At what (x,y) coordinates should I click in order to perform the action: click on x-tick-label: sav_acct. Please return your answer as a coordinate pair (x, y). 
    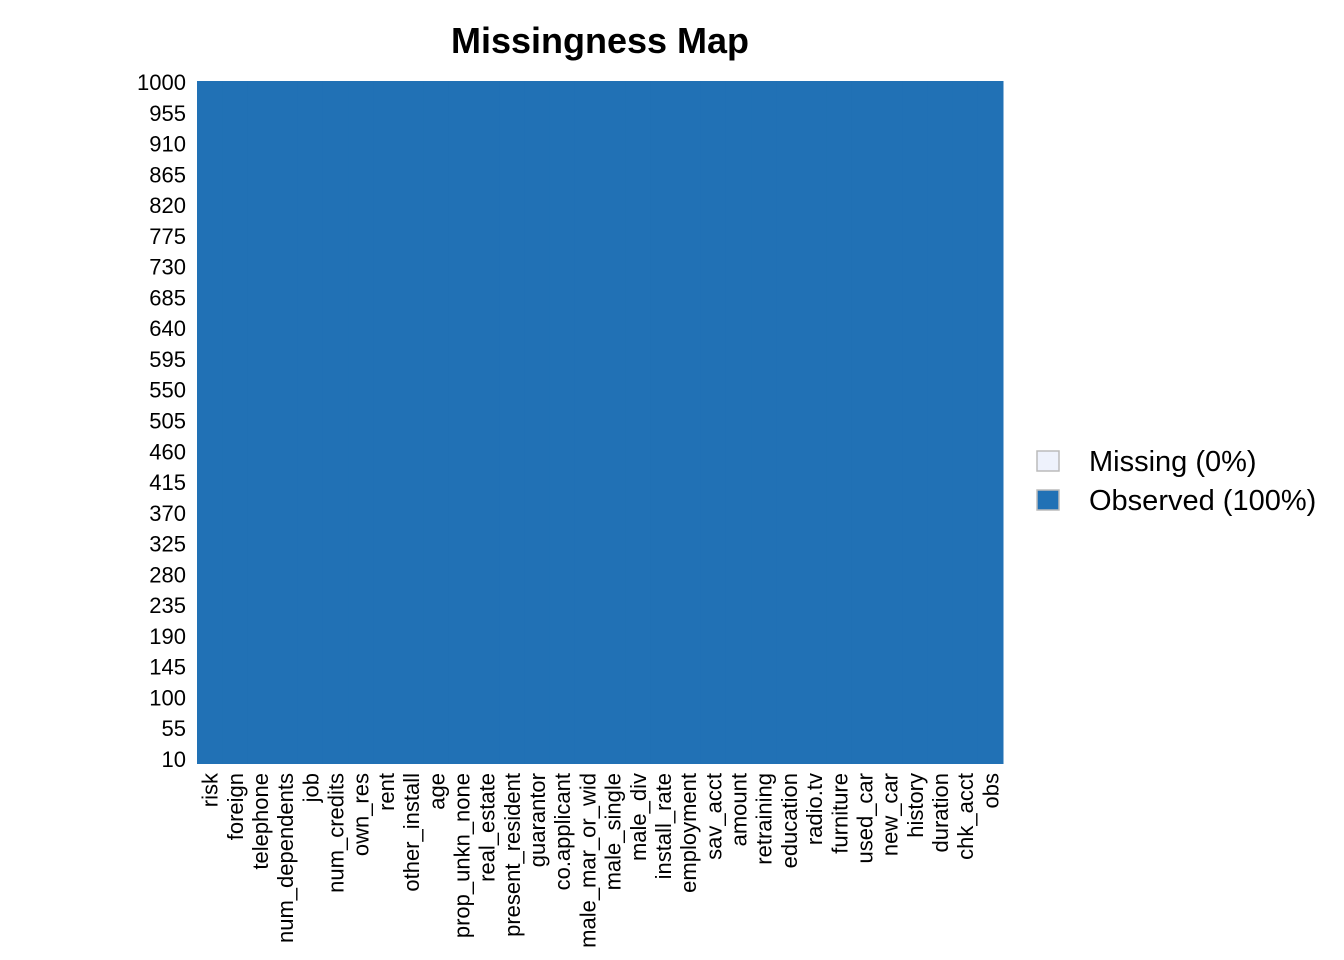
    Looking at the image, I should click on (713, 816).